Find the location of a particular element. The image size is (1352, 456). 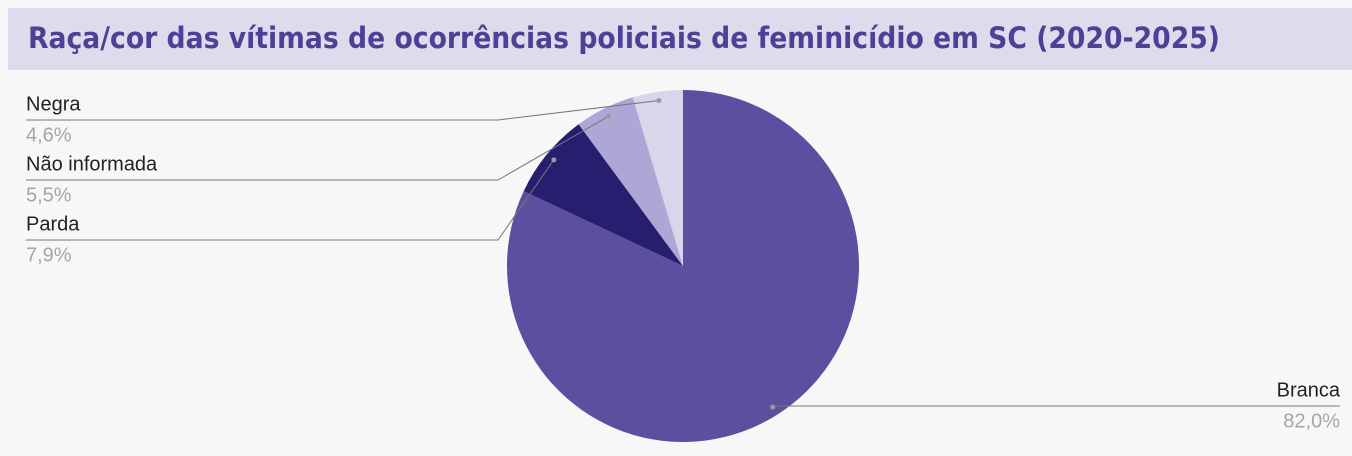

slice-label: Parda is located at coordinates (53, 224).